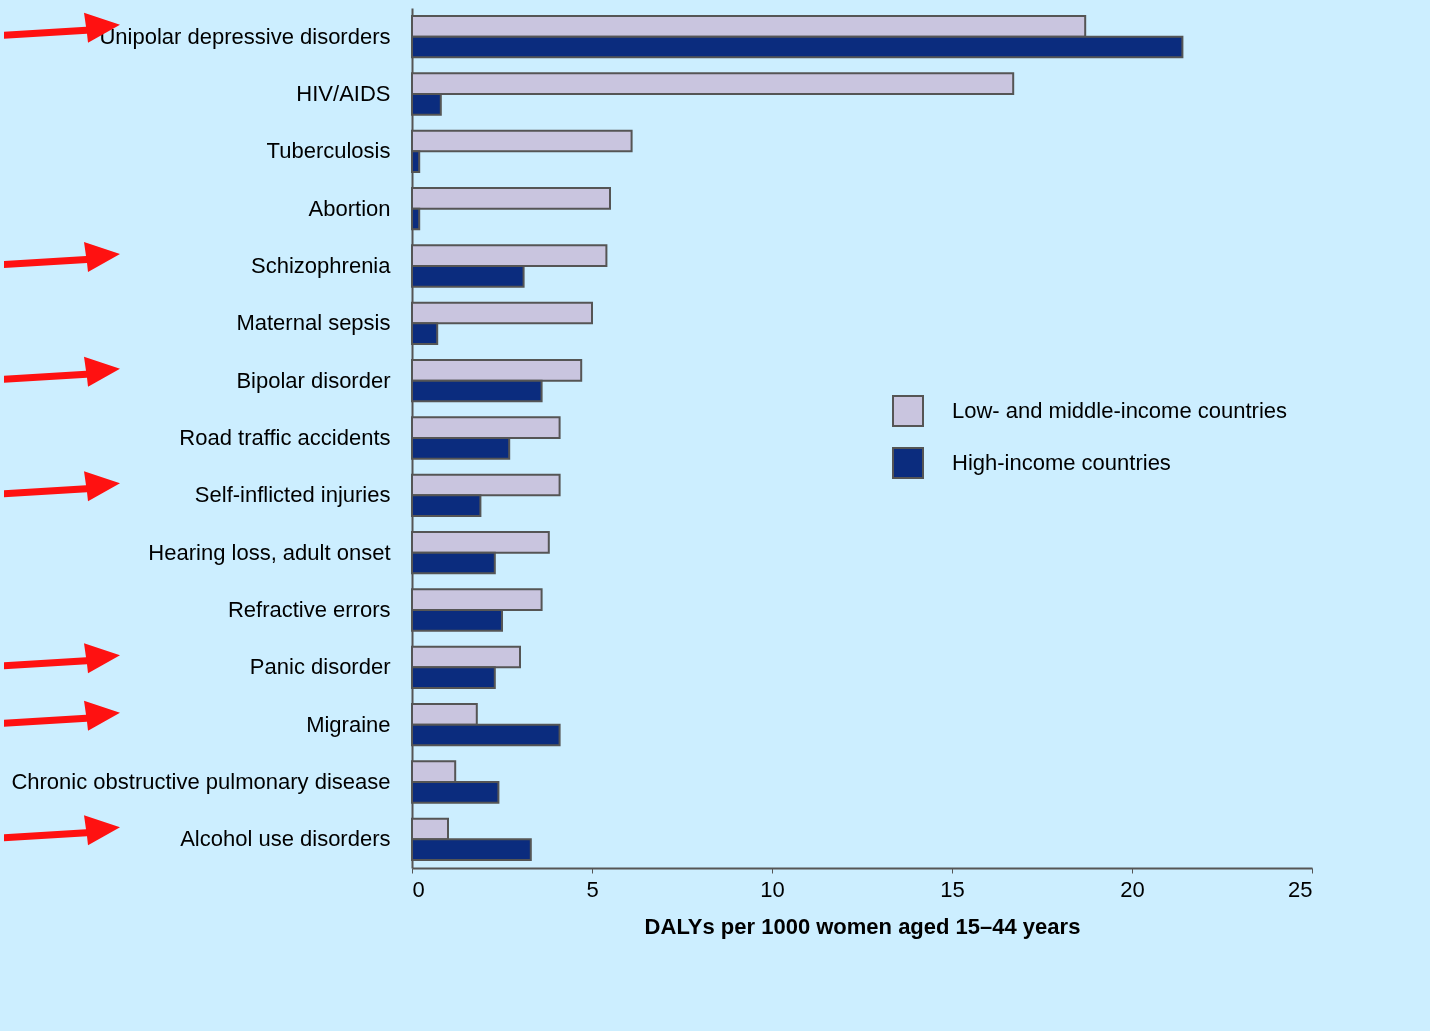  What do you see at coordinates (862, 926) in the screenshot?
I see `x-axis-title: DALYs per 1000 women aged 15–44 years` at bounding box center [862, 926].